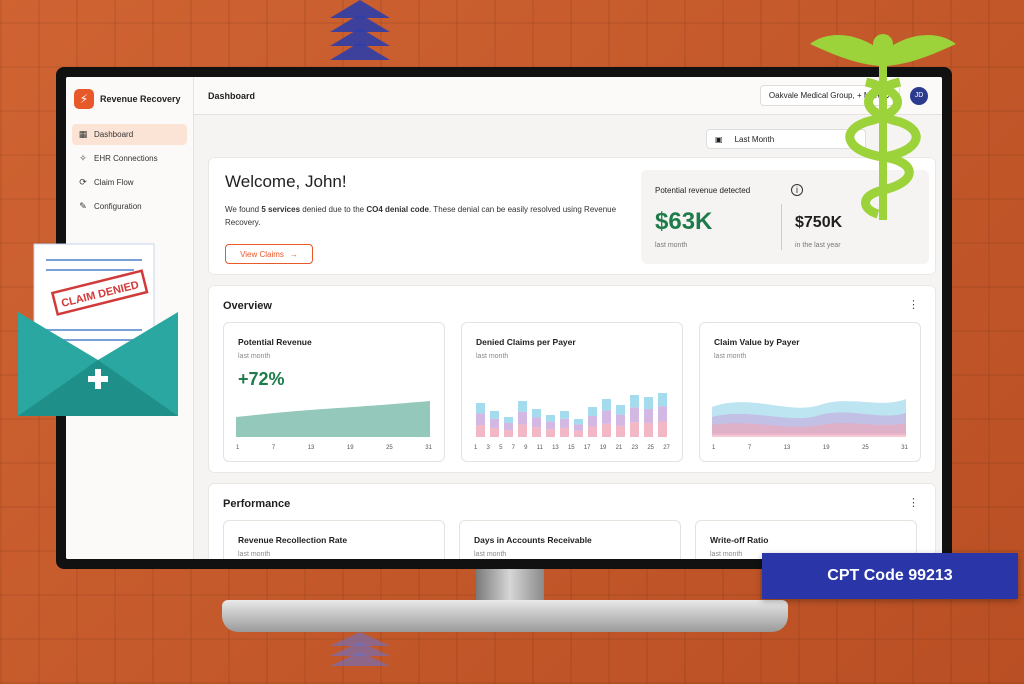 The width and height of the screenshot is (1024, 684). Describe the element at coordinates (754, 139) in the screenshot. I see `period-label: Last Month` at that location.